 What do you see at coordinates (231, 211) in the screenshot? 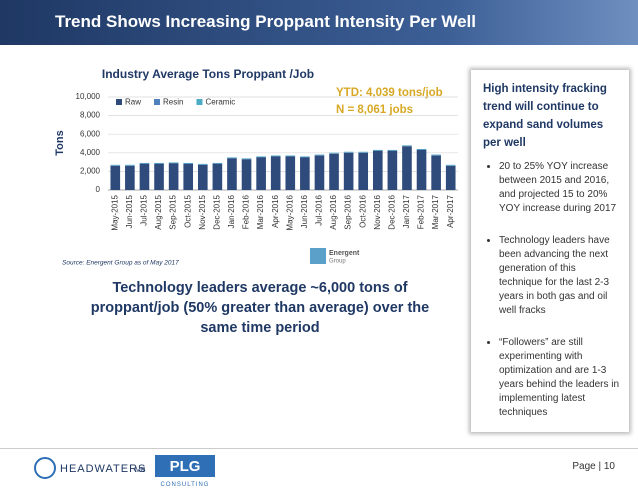
I see `x-tick-label: Jan-2016` at bounding box center [231, 211].